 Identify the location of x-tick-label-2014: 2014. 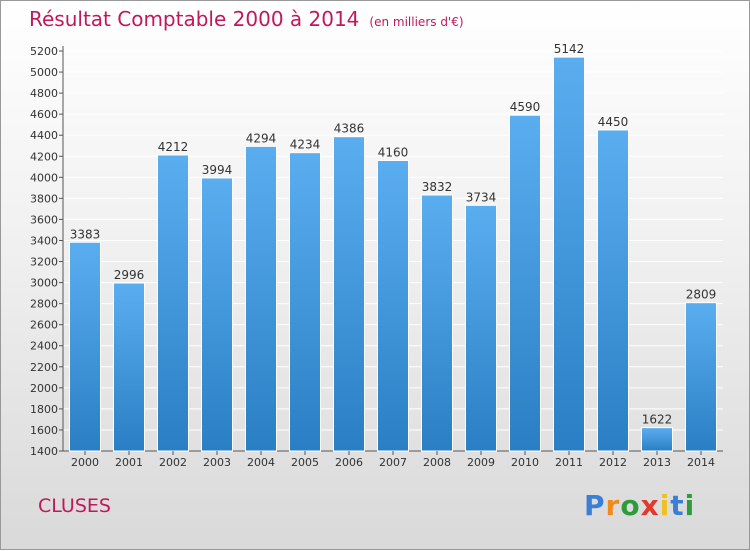
(701, 462).